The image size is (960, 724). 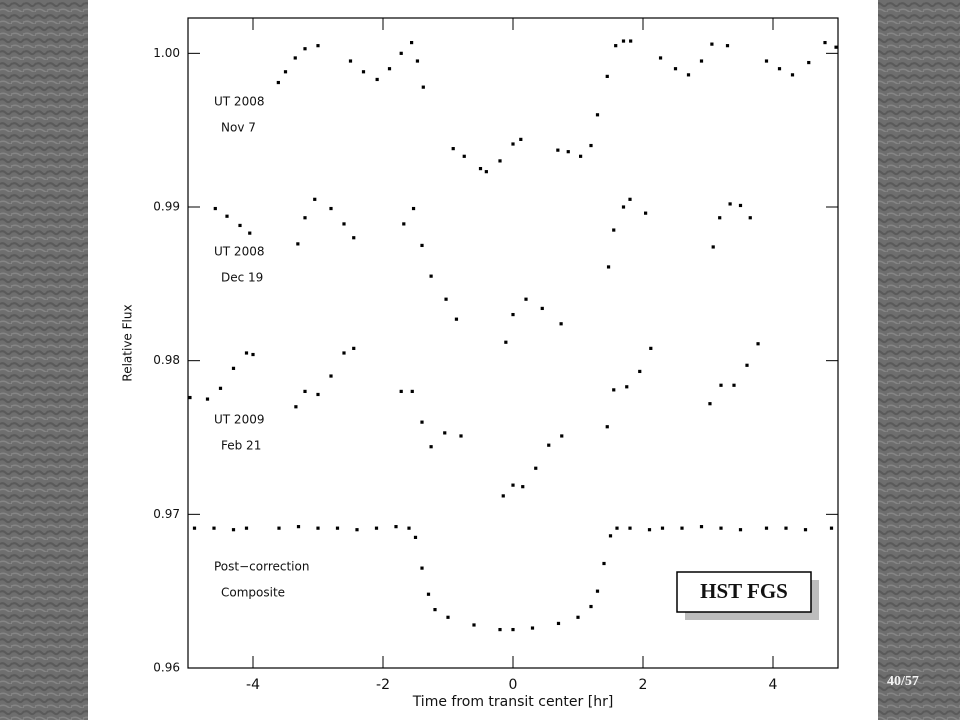 I want to click on x-axis-label: Time from transit center [hr], so click(x=513, y=702).